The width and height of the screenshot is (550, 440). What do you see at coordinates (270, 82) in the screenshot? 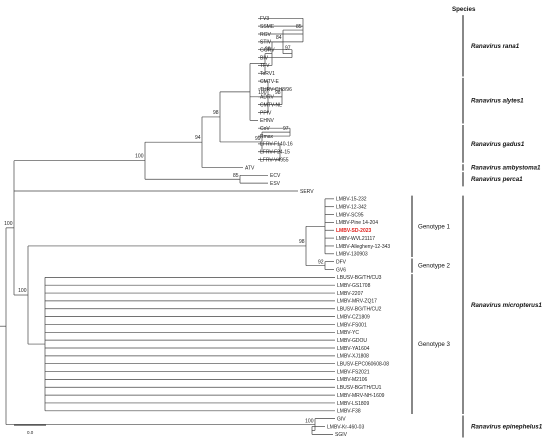
I see `taxon-label: CMTV-E` at bounding box center [270, 82].